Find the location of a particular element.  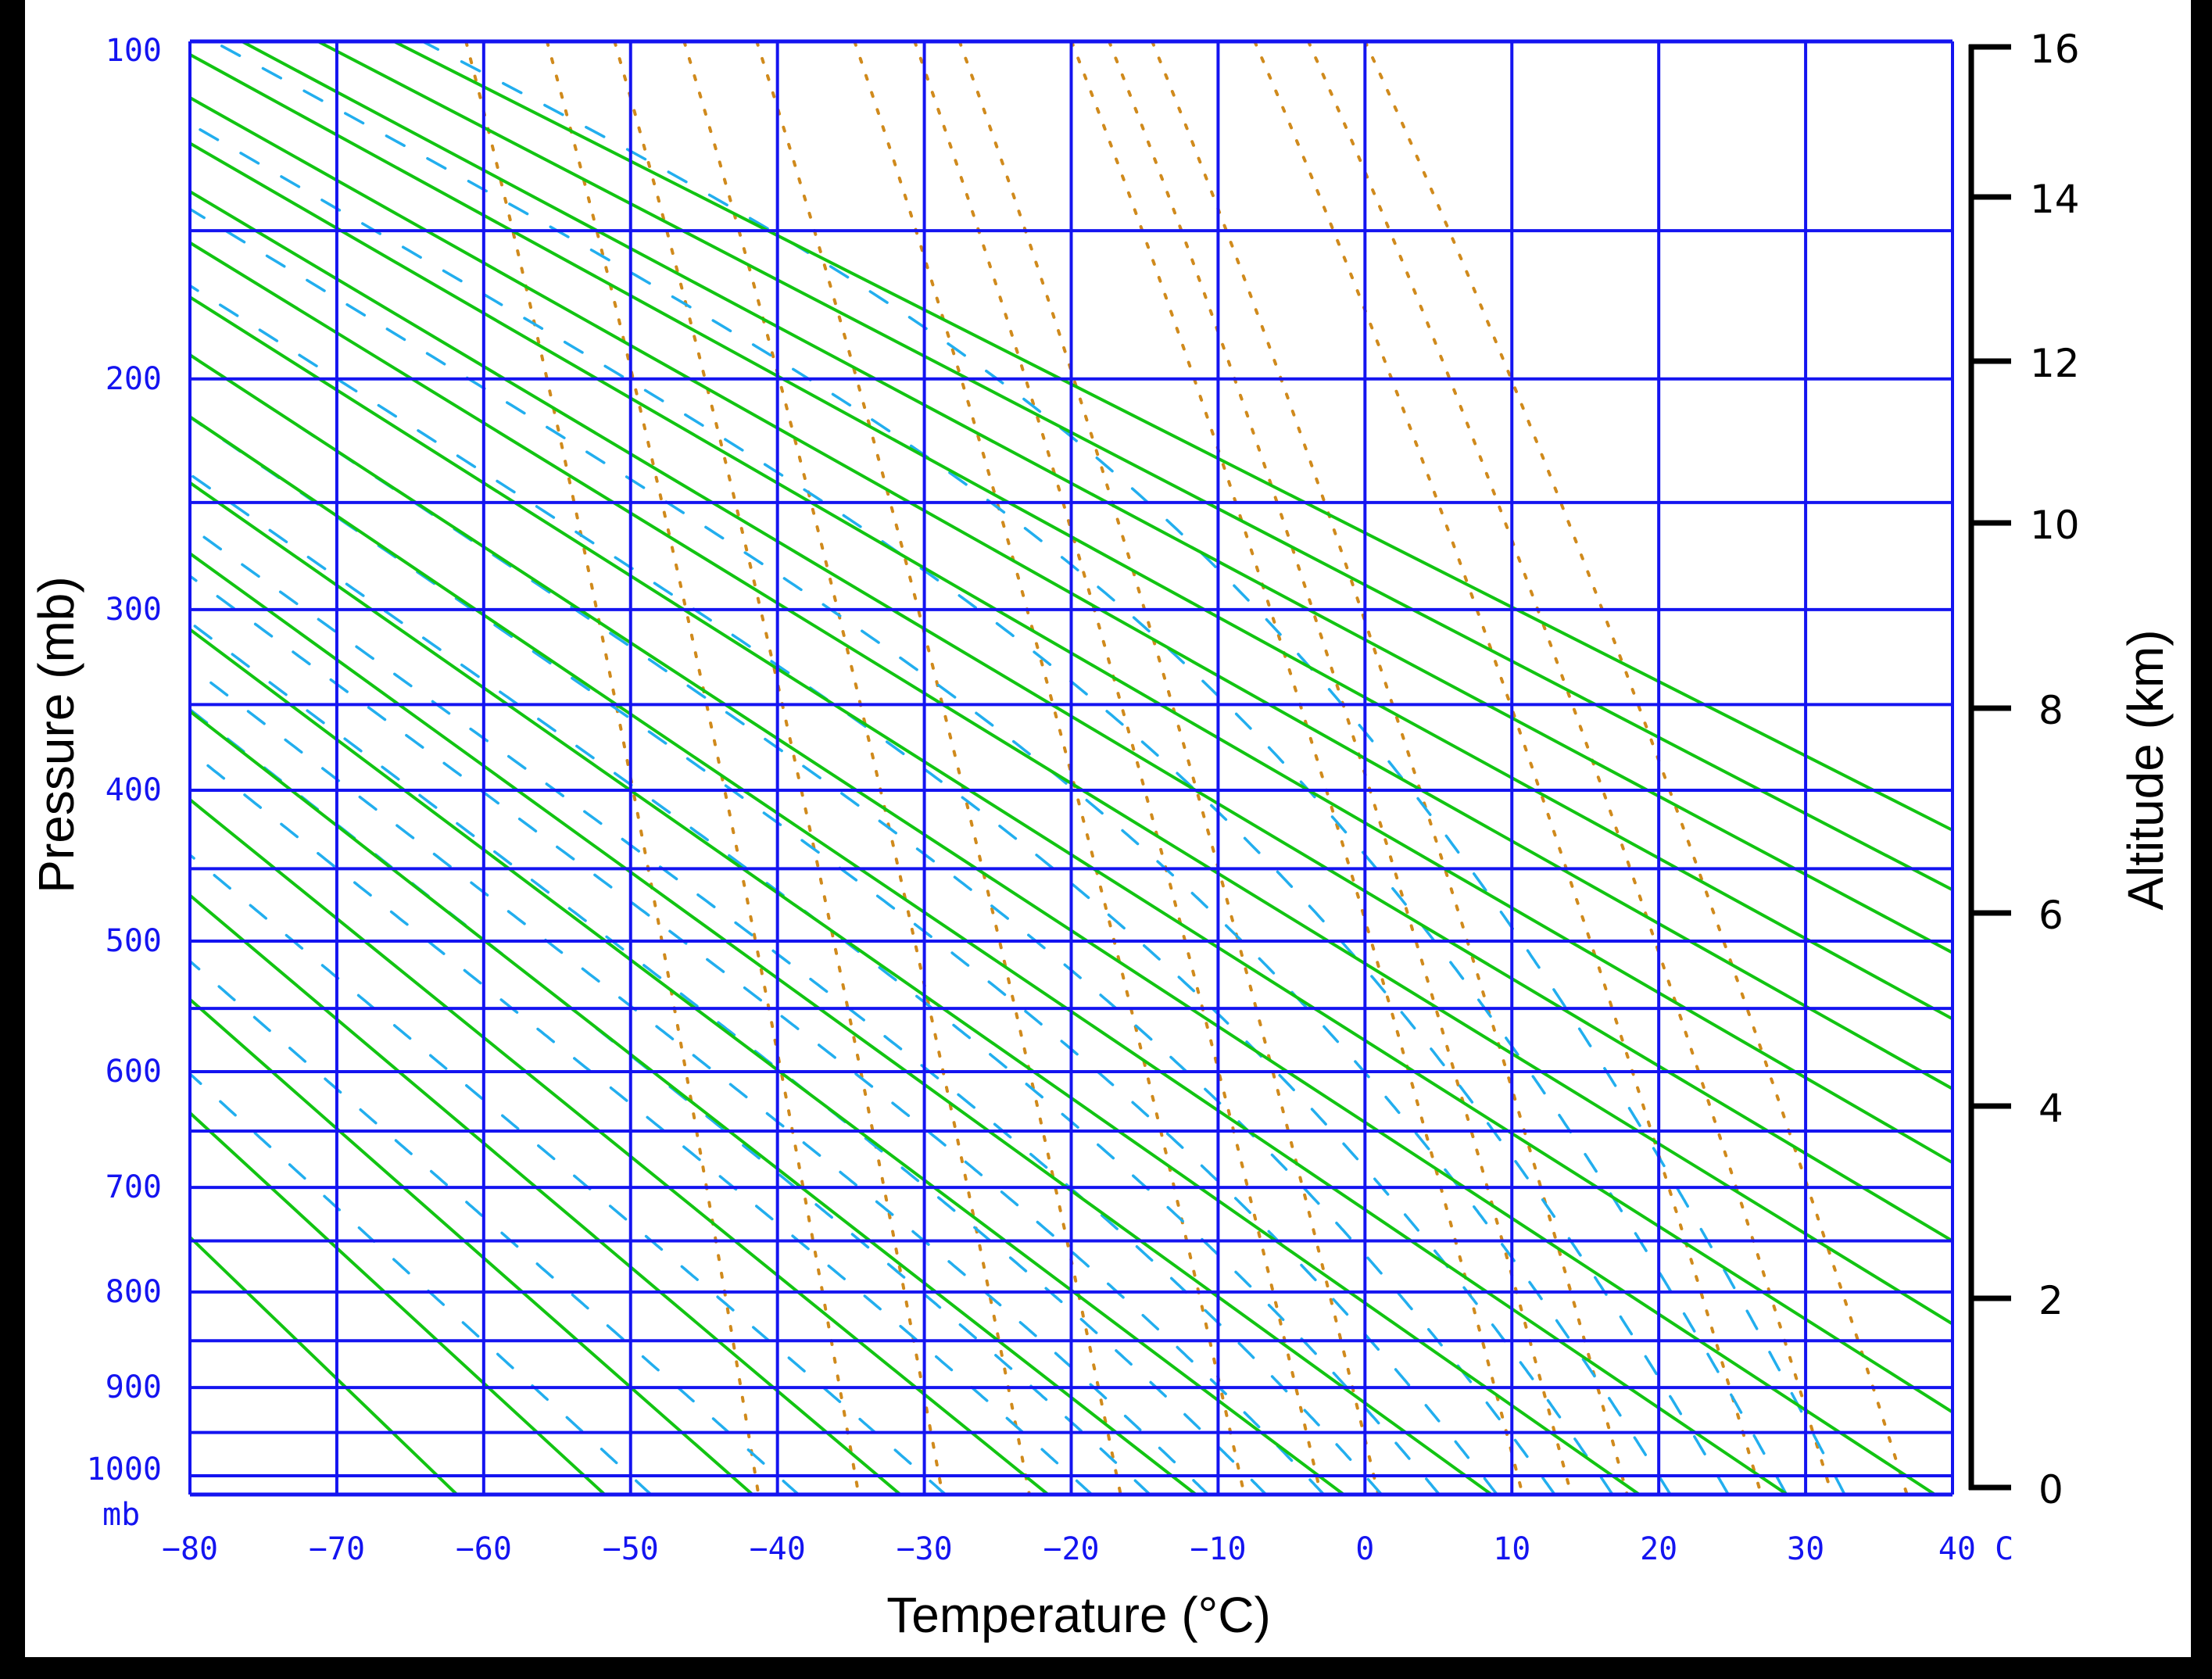

altitude-axis-title: Altitude (km) is located at coordinates (2145, 770).